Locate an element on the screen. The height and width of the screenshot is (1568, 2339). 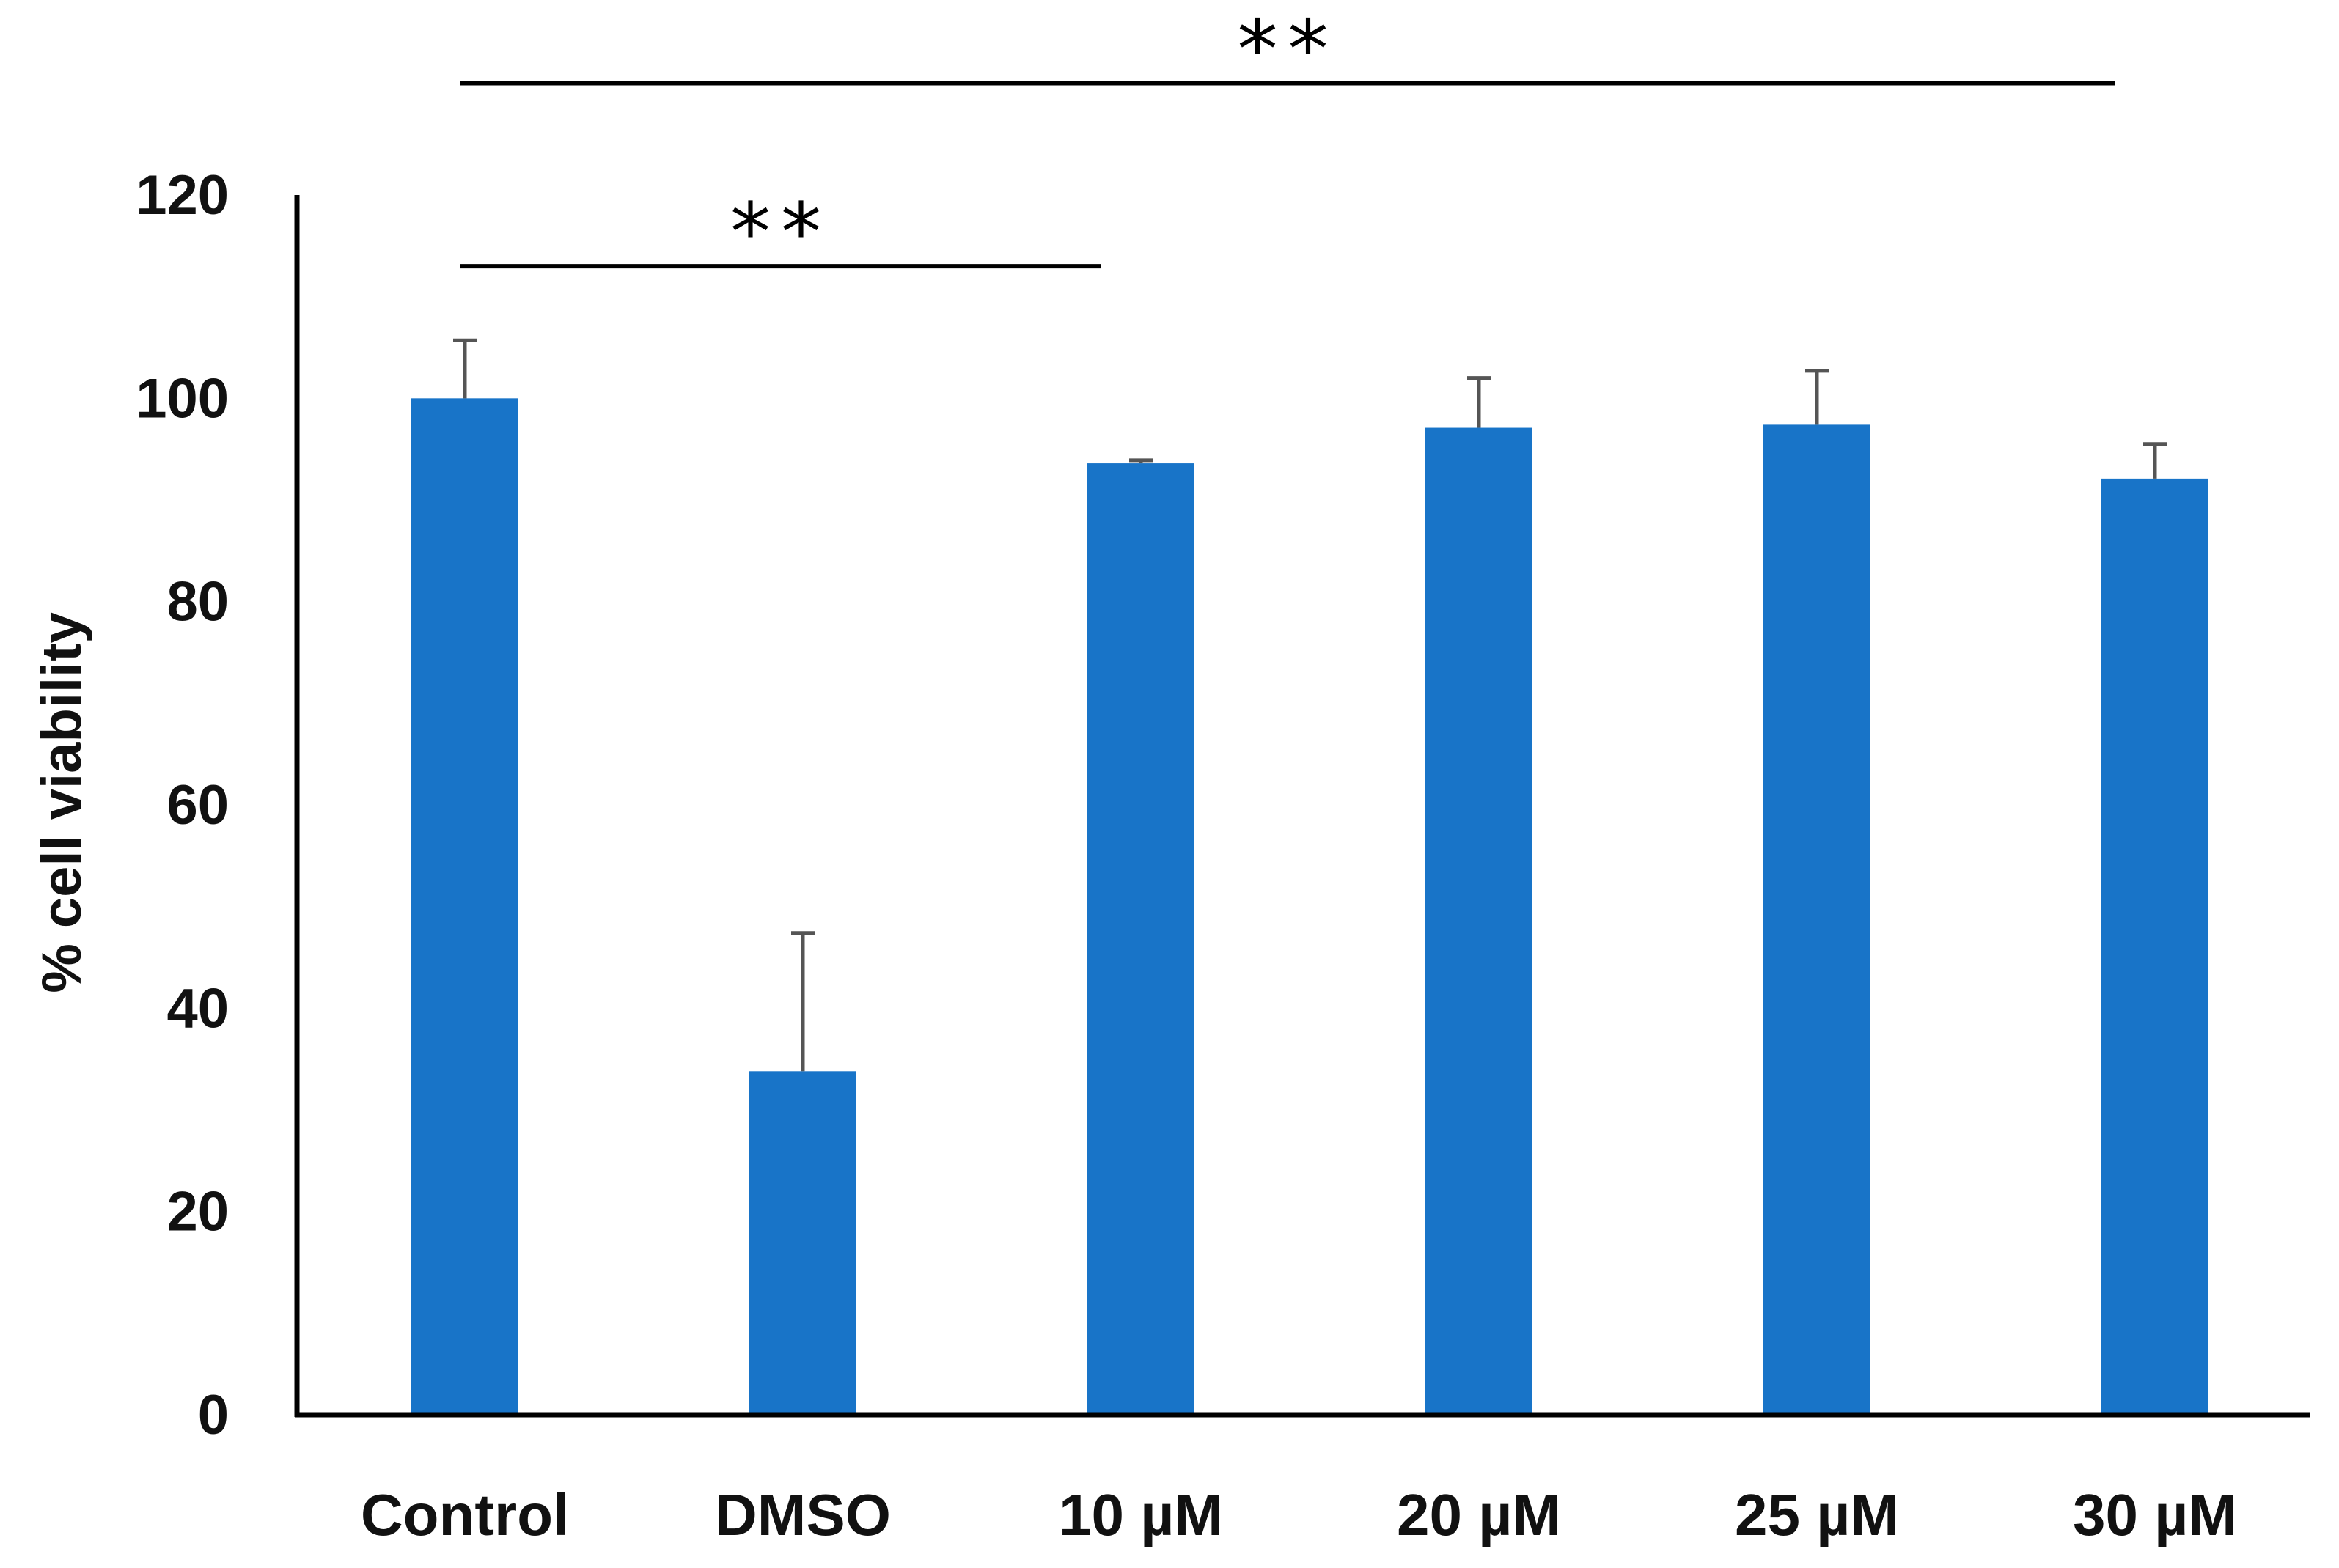
significance-label-0: ** is located at coordinates (780, 232).